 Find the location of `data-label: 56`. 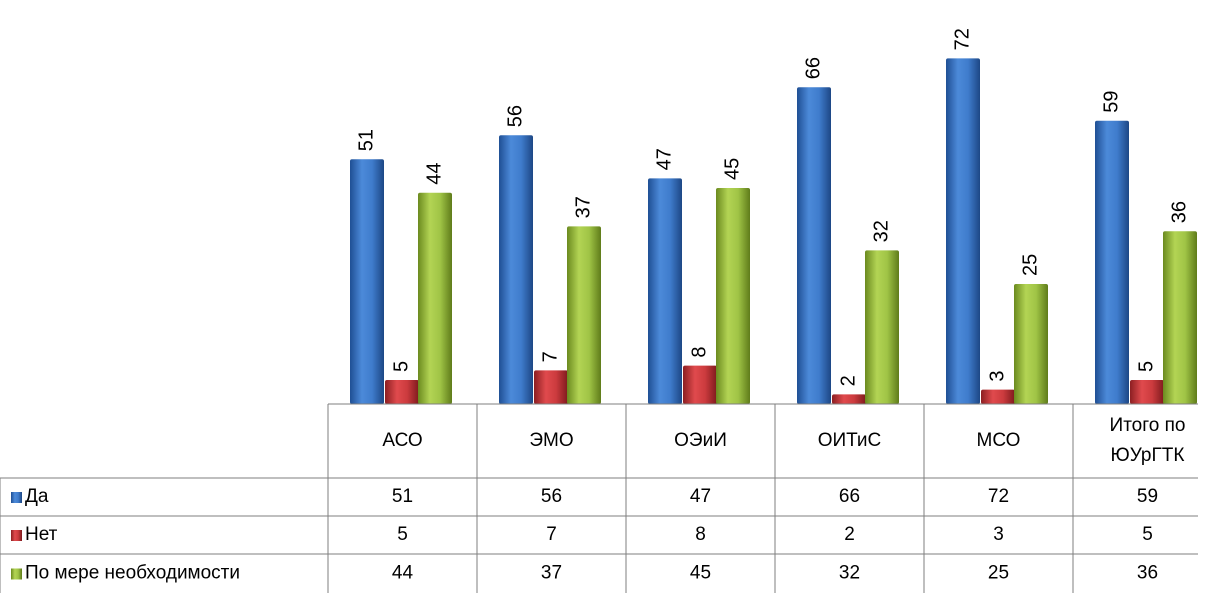

data-label: 56 is located at coordinates (515, 116).